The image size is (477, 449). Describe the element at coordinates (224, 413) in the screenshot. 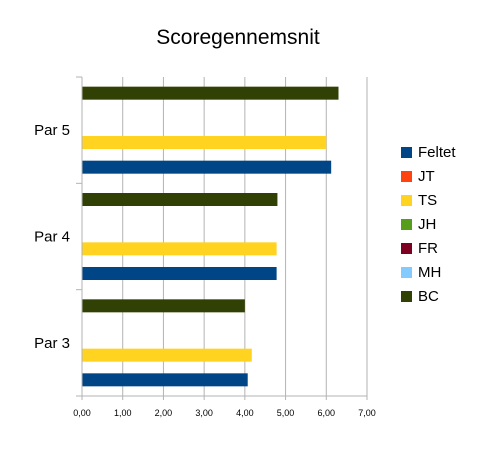

I see `x-tick-labels: 0,00 1,00 2,00 3,00 4,00 5,00 6,00 7,00` at that location.